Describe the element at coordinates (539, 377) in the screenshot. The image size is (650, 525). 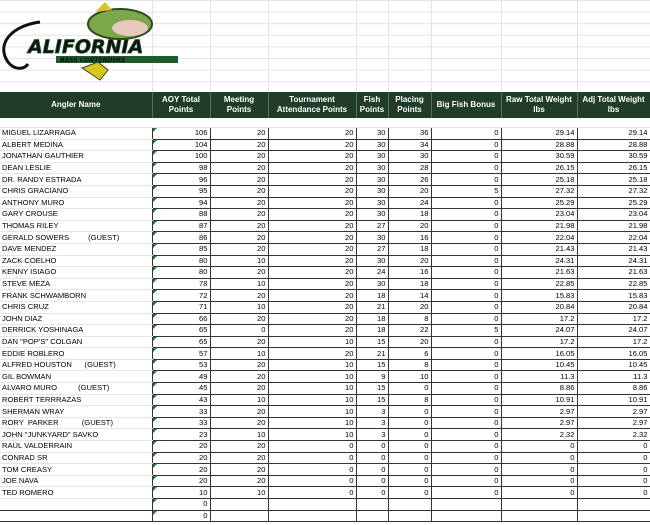
I see `raw-total-weight-cell: 11.3` at that location.